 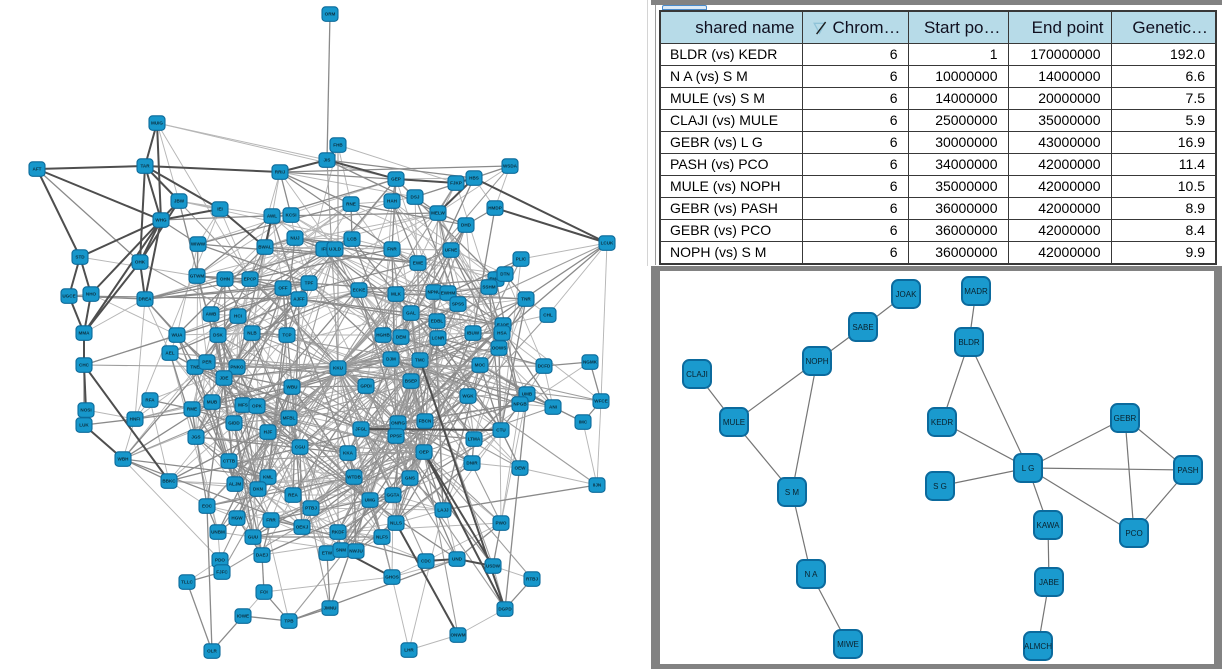 What do you see at coordinates (272, 216) in the screenshot?
I see `svg-text: AWL` at bounding box center [272, 216].